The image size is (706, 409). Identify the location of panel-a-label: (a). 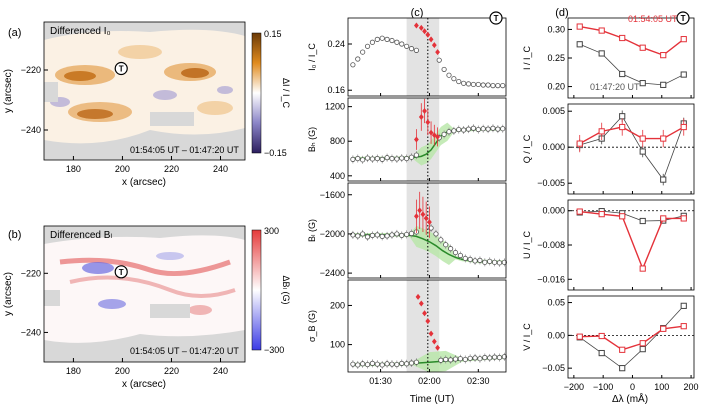
(14, 33).